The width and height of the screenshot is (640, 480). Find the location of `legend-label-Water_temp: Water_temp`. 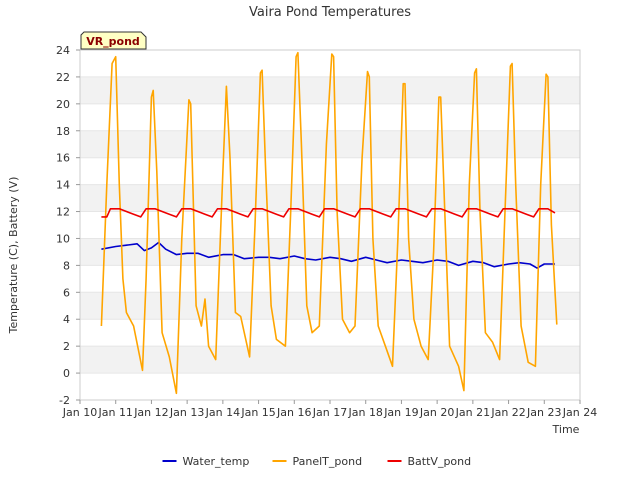

legend-label-Water_temp: Water_temp is located at coordinates (216, 461).